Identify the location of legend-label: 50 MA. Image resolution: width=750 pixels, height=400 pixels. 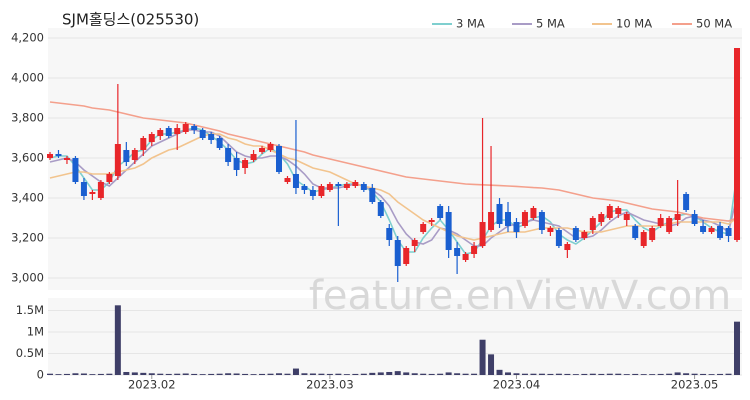
(714, 24).